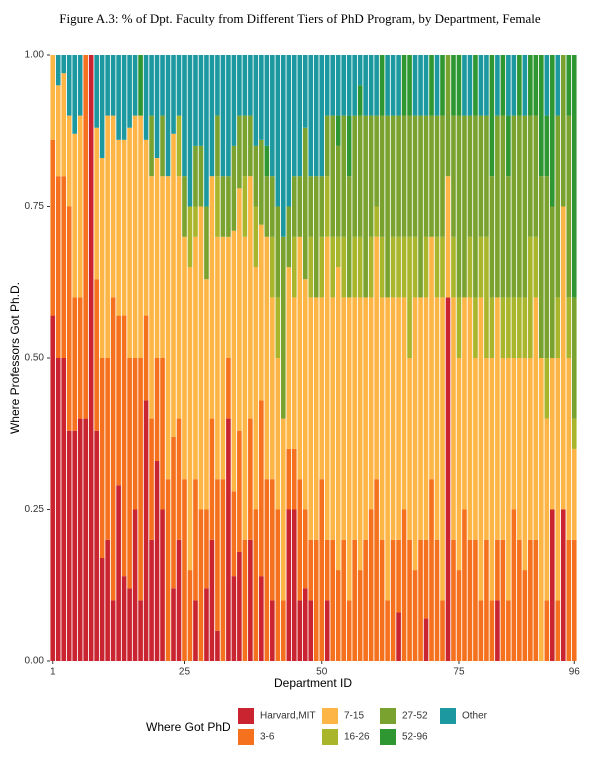 The height and width of the screenshot is (765, 601). I want to click on y-axis-label: Where Professors Got Ph.D., so click(15, 358).